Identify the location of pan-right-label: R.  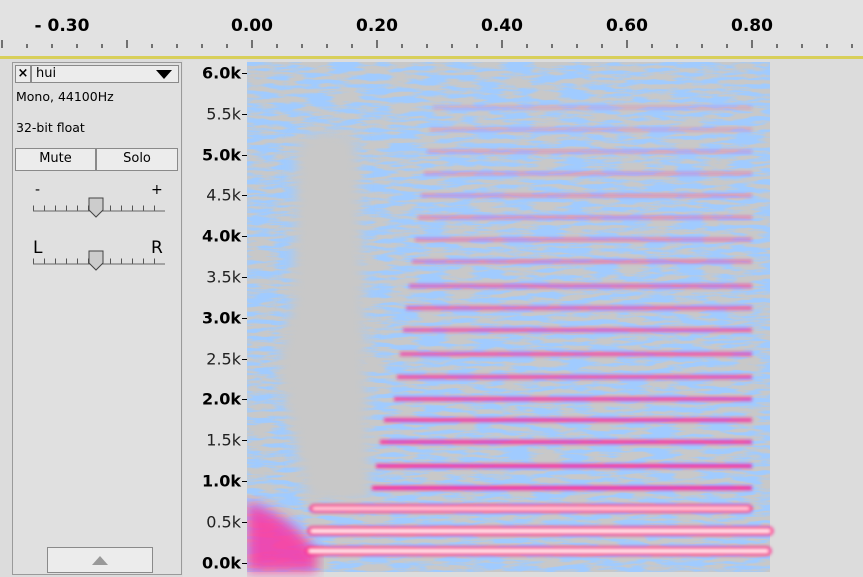
(157, 248).